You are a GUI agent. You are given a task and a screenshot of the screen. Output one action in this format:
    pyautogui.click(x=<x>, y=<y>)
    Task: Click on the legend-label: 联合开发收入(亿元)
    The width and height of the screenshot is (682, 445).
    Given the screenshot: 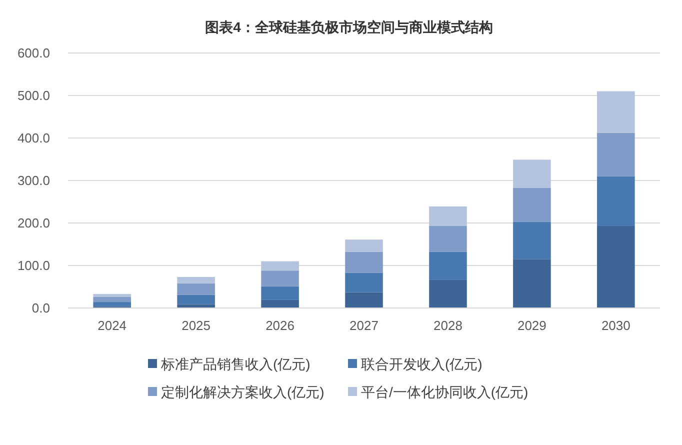 What is the action you would take?
    pyautogui.click(x=421, y=364)
    